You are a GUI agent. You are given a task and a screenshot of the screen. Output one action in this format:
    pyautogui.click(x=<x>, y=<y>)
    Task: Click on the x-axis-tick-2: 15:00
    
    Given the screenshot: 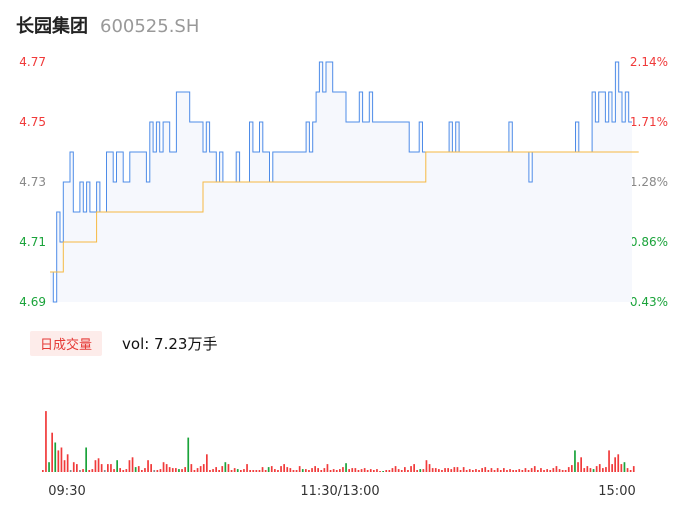 What is the action you would take?
    pyautogui.click(x=616, y=491)
    